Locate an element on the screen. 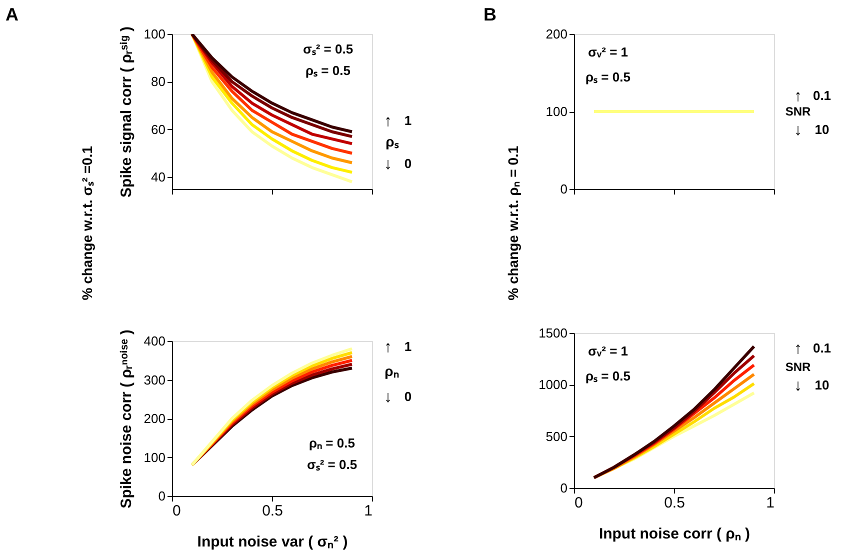 This screenshot has height=554, width=851. x-axis-title: Input noise corr ( ρₙ ) is located at coordinates (674, 534).